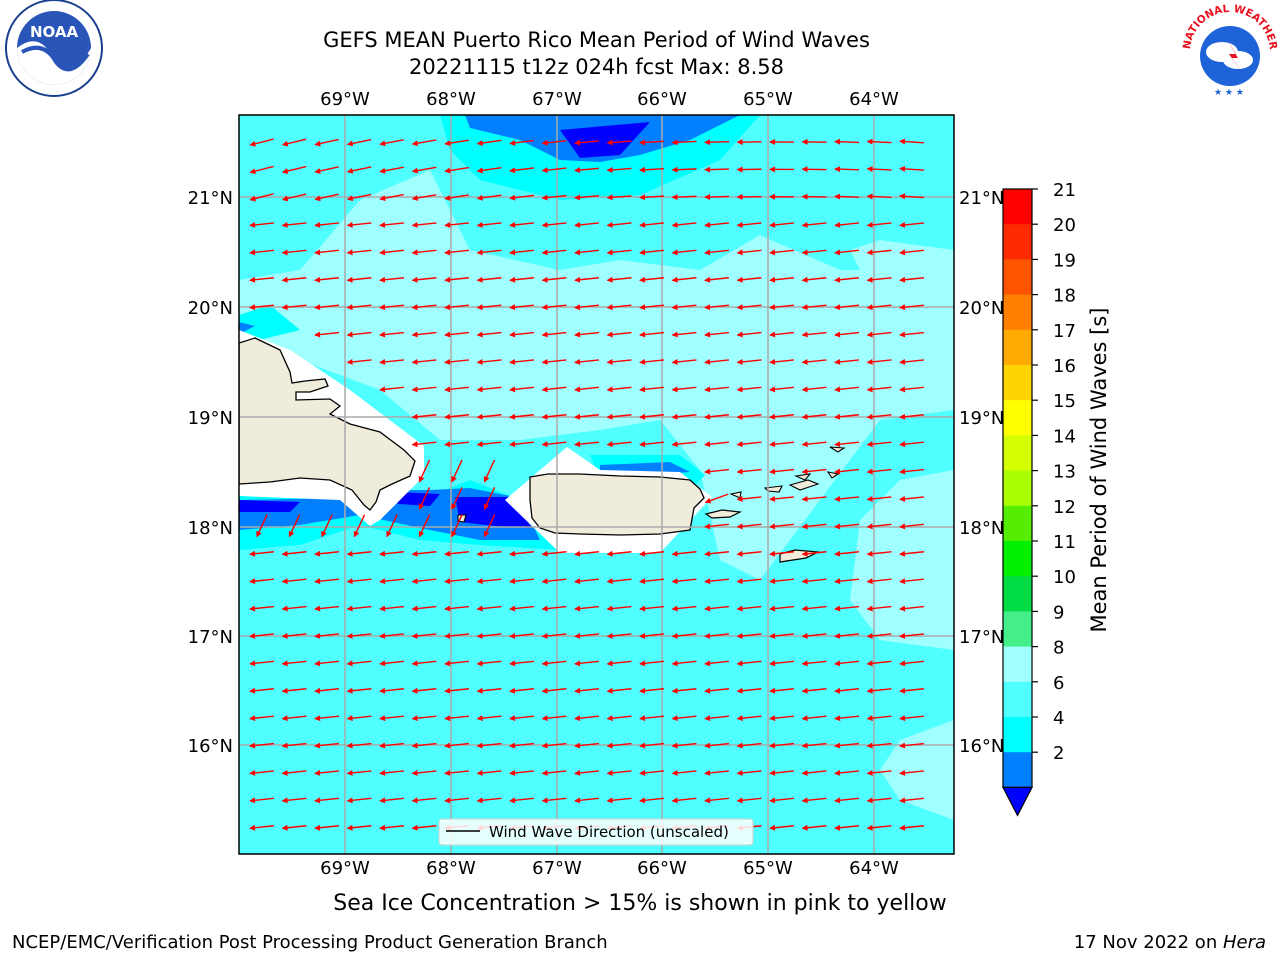 Image resolution: width=1280 pixels, height=960 pixels. I want to click on longitude-label: 64°W, so click(874, 868).